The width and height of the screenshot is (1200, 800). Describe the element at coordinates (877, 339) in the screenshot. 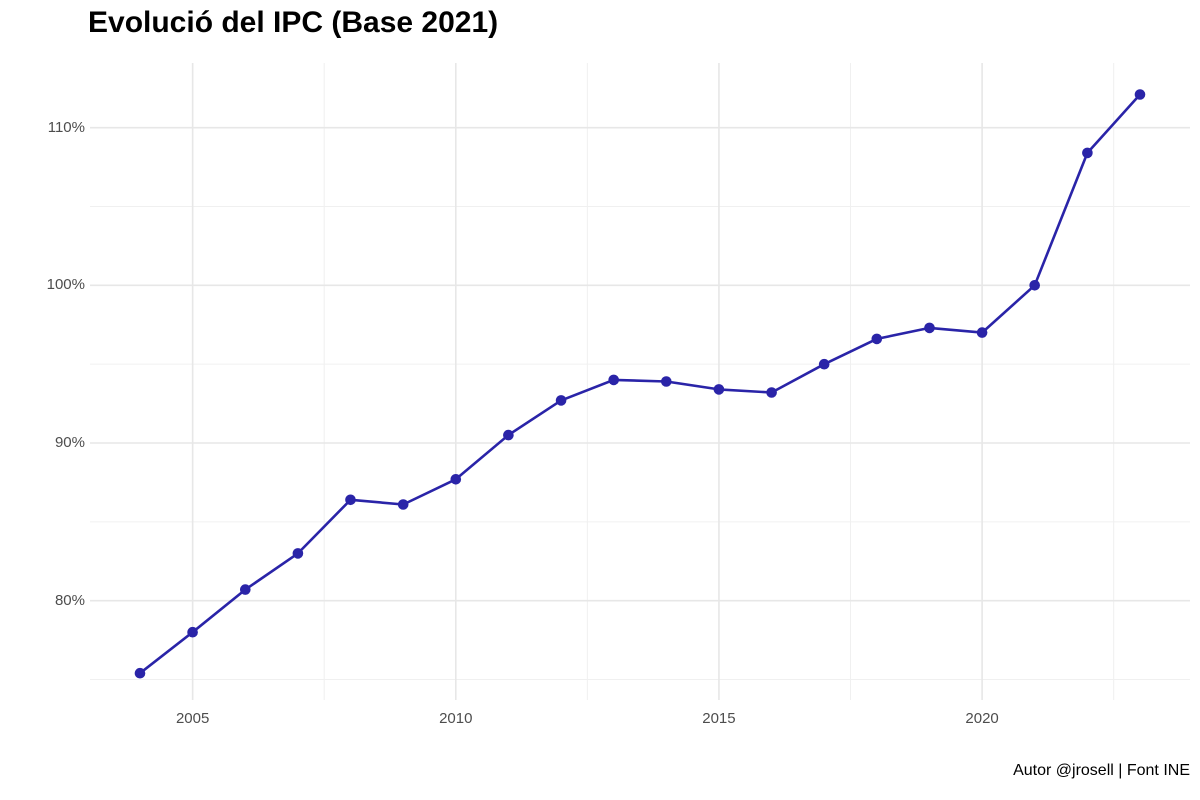

I see `data-point-2018` at that location.